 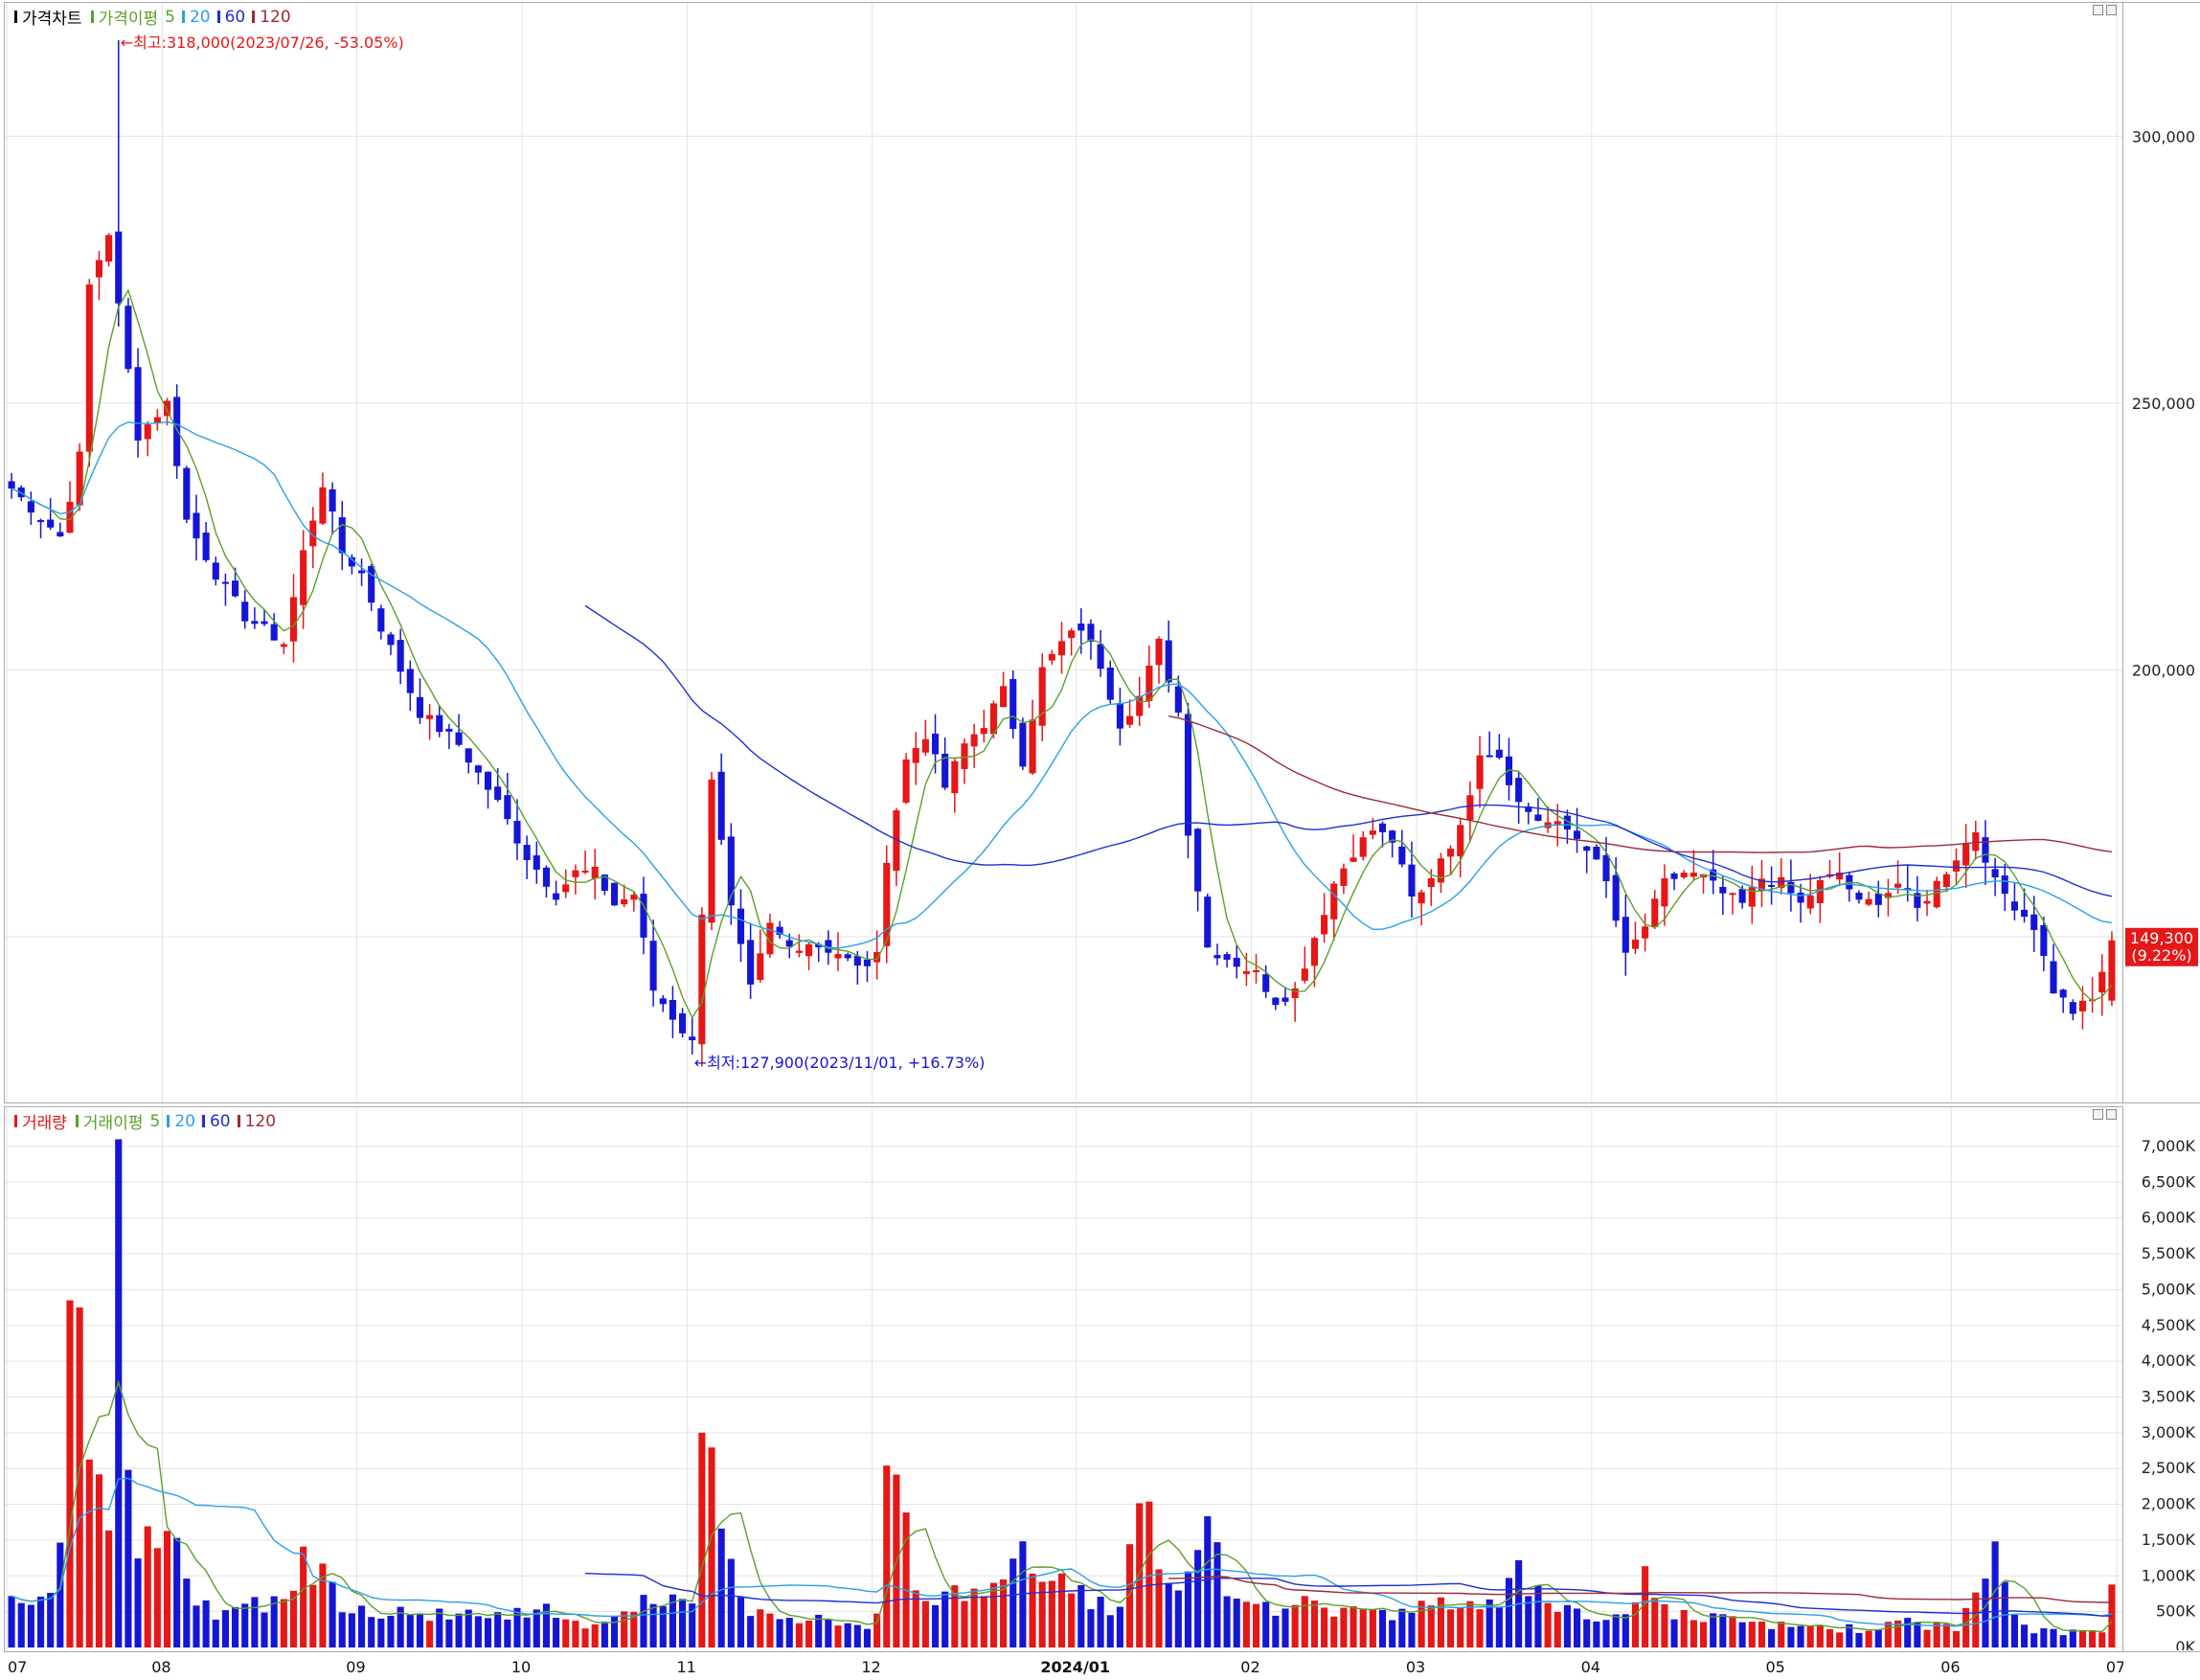 I want to click on volume-axis-tick: 0K, so click(x=2185, y=1644).